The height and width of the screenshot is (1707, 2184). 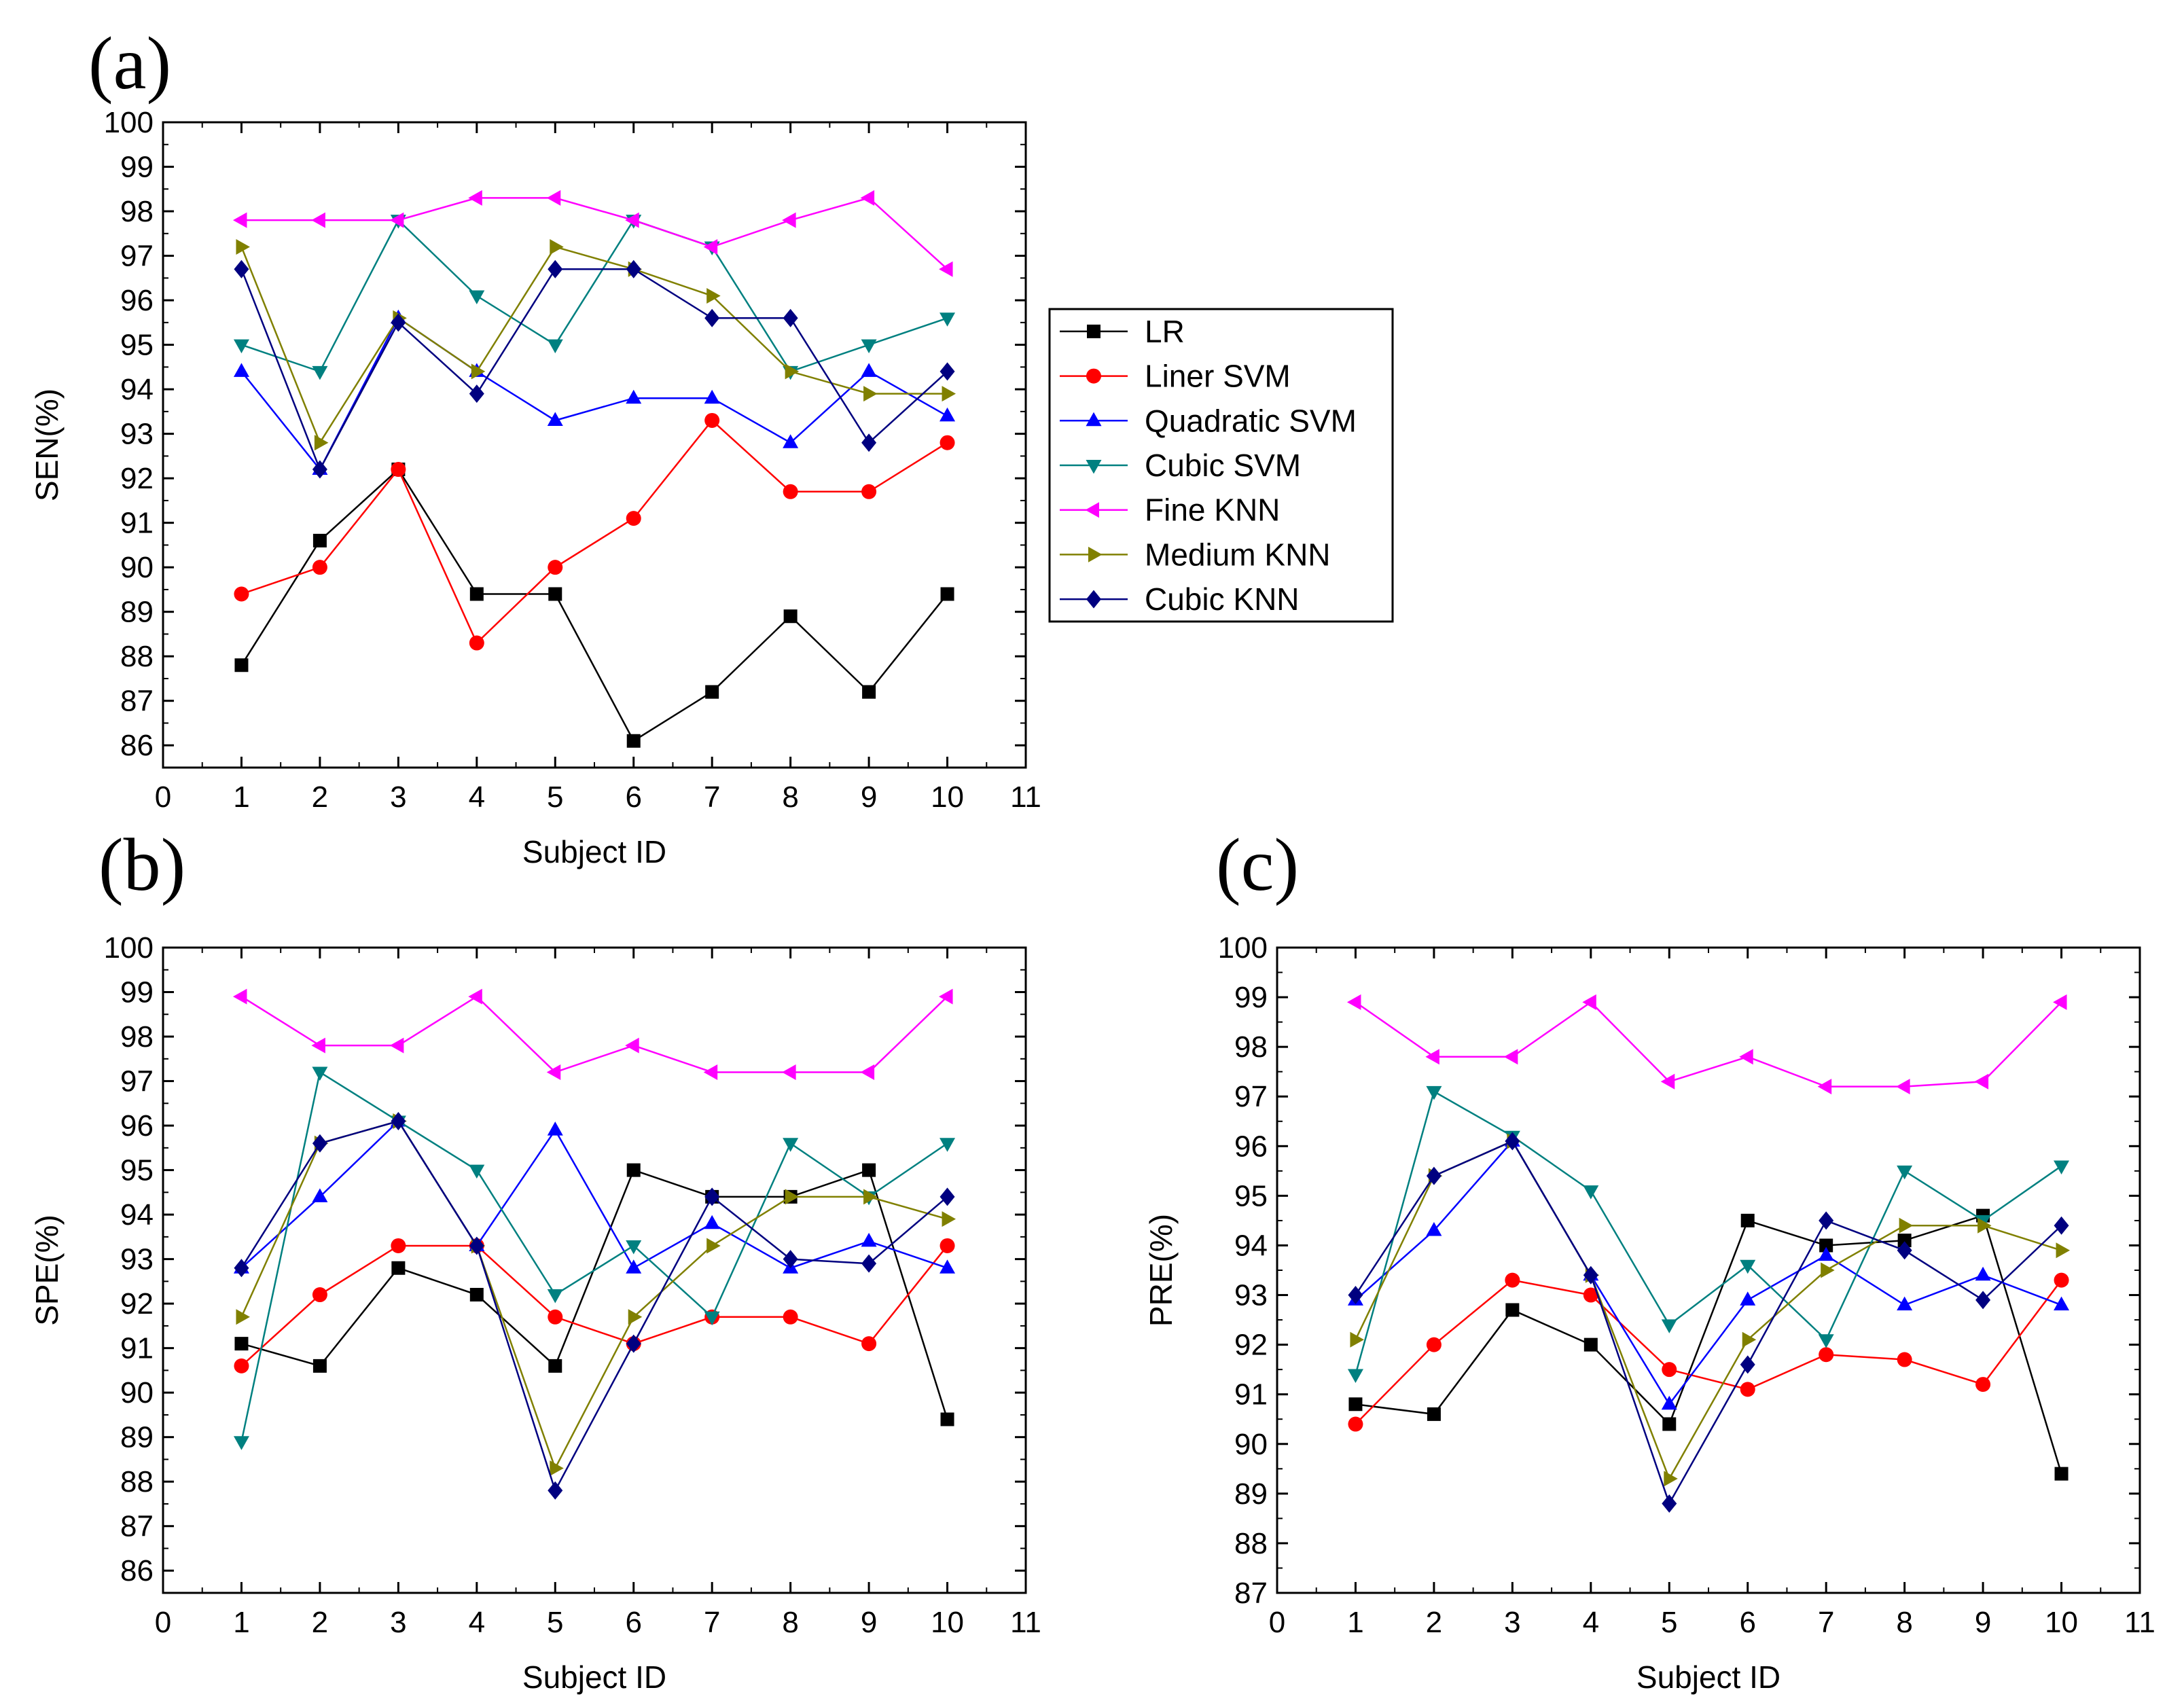 I want to click on x-tick-label: 8, so click(x=790, y=797).